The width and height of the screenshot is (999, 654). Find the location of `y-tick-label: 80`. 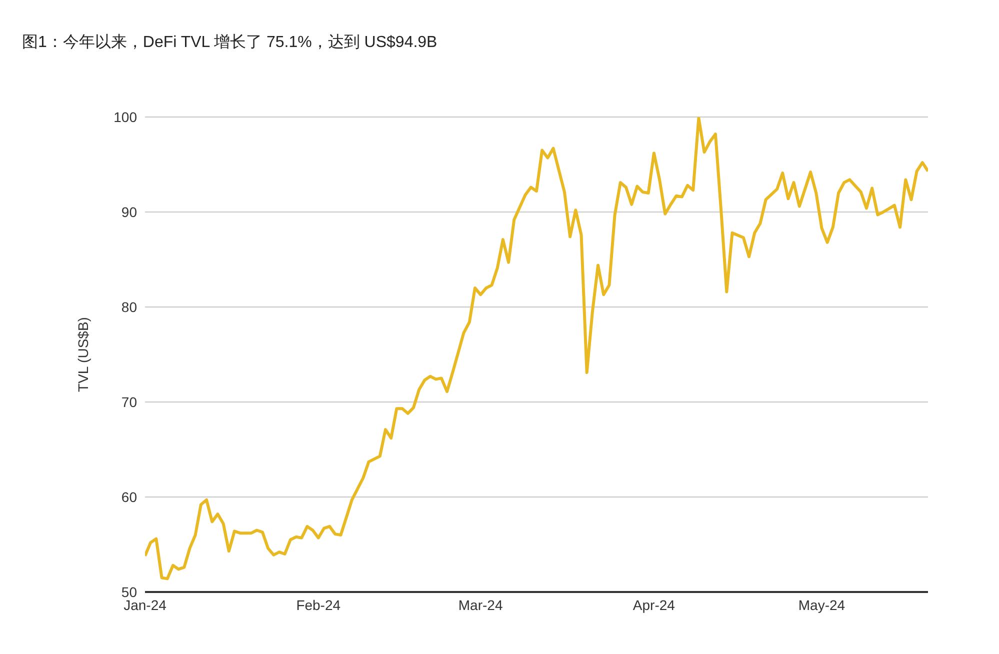

y-tick-label: 80 is located at coordinates (129, 306).